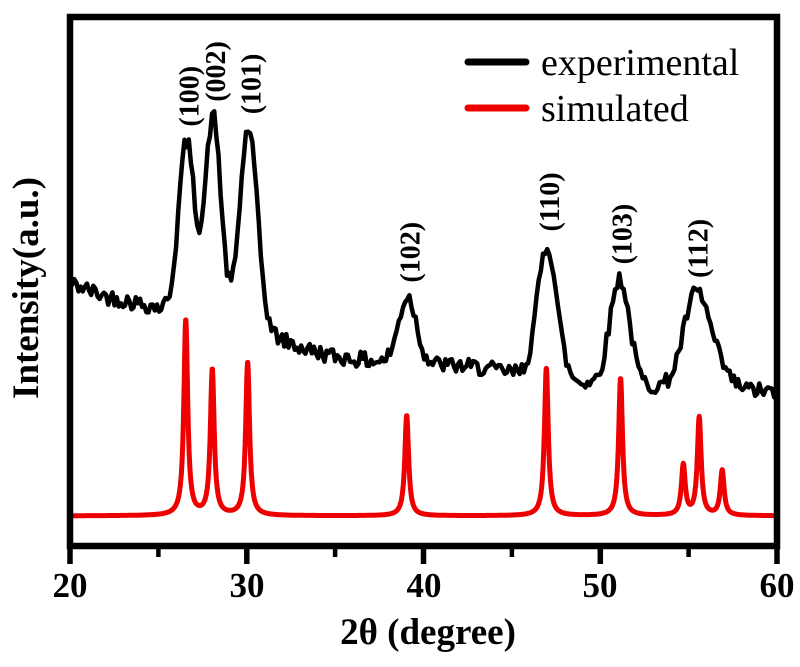 This screenshot has height=667, width=800. Describe the element at coordinates (699, 248) in the screenshot. I see `peak-label-112: (112)` at that location.